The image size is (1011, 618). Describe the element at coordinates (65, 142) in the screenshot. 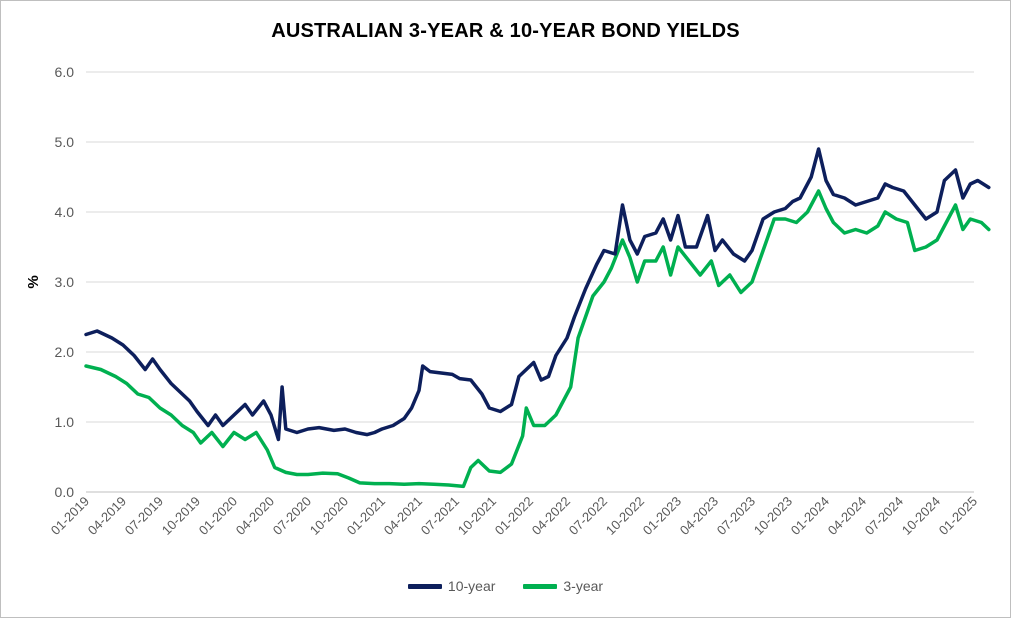

I see `y-tick-label: 5.0` at that location.